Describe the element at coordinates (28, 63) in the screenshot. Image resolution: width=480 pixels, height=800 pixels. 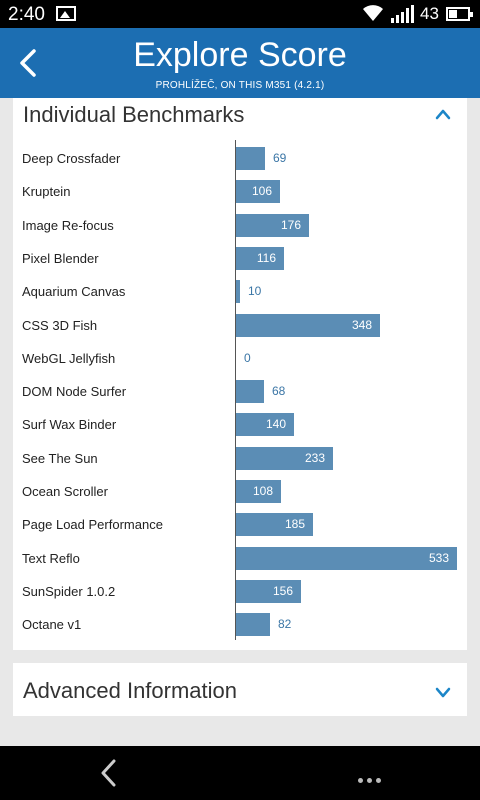
I see `back-arrow-icon` at that location.